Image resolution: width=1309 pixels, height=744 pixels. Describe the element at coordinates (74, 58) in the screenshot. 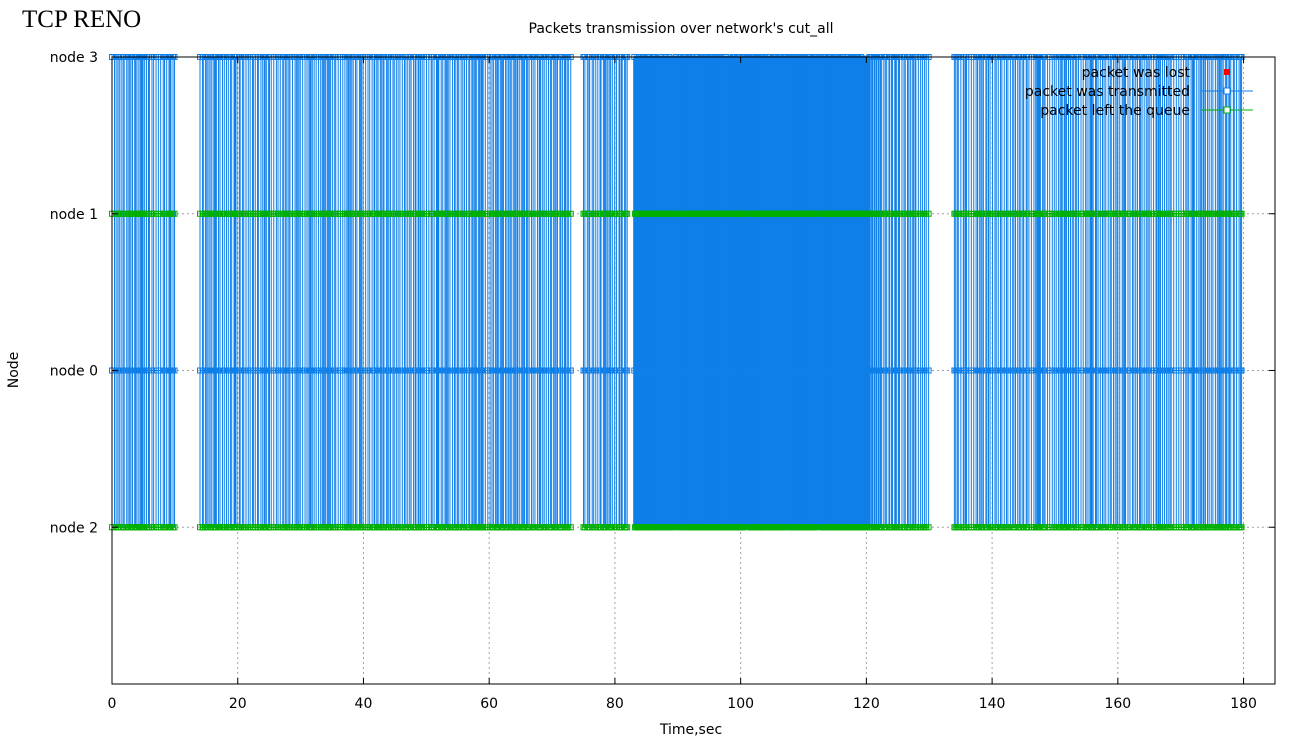

I see `y-tick-label: node 3` at that location.